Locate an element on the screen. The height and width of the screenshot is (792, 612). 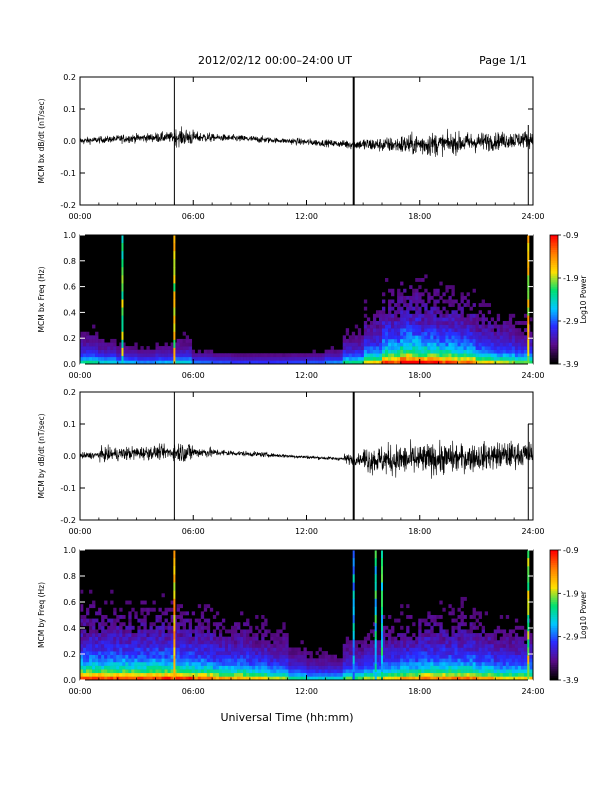
y-tick-label: -0.2 is located at coordinates (68, 205).